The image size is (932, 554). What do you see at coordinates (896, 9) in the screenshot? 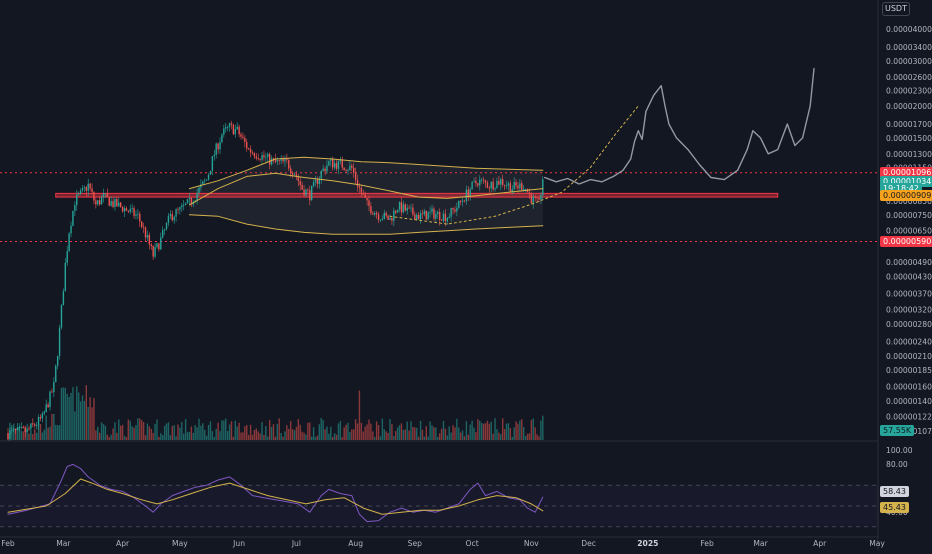
I see `currency-badge: USDT` at bounding box center [896, 9].